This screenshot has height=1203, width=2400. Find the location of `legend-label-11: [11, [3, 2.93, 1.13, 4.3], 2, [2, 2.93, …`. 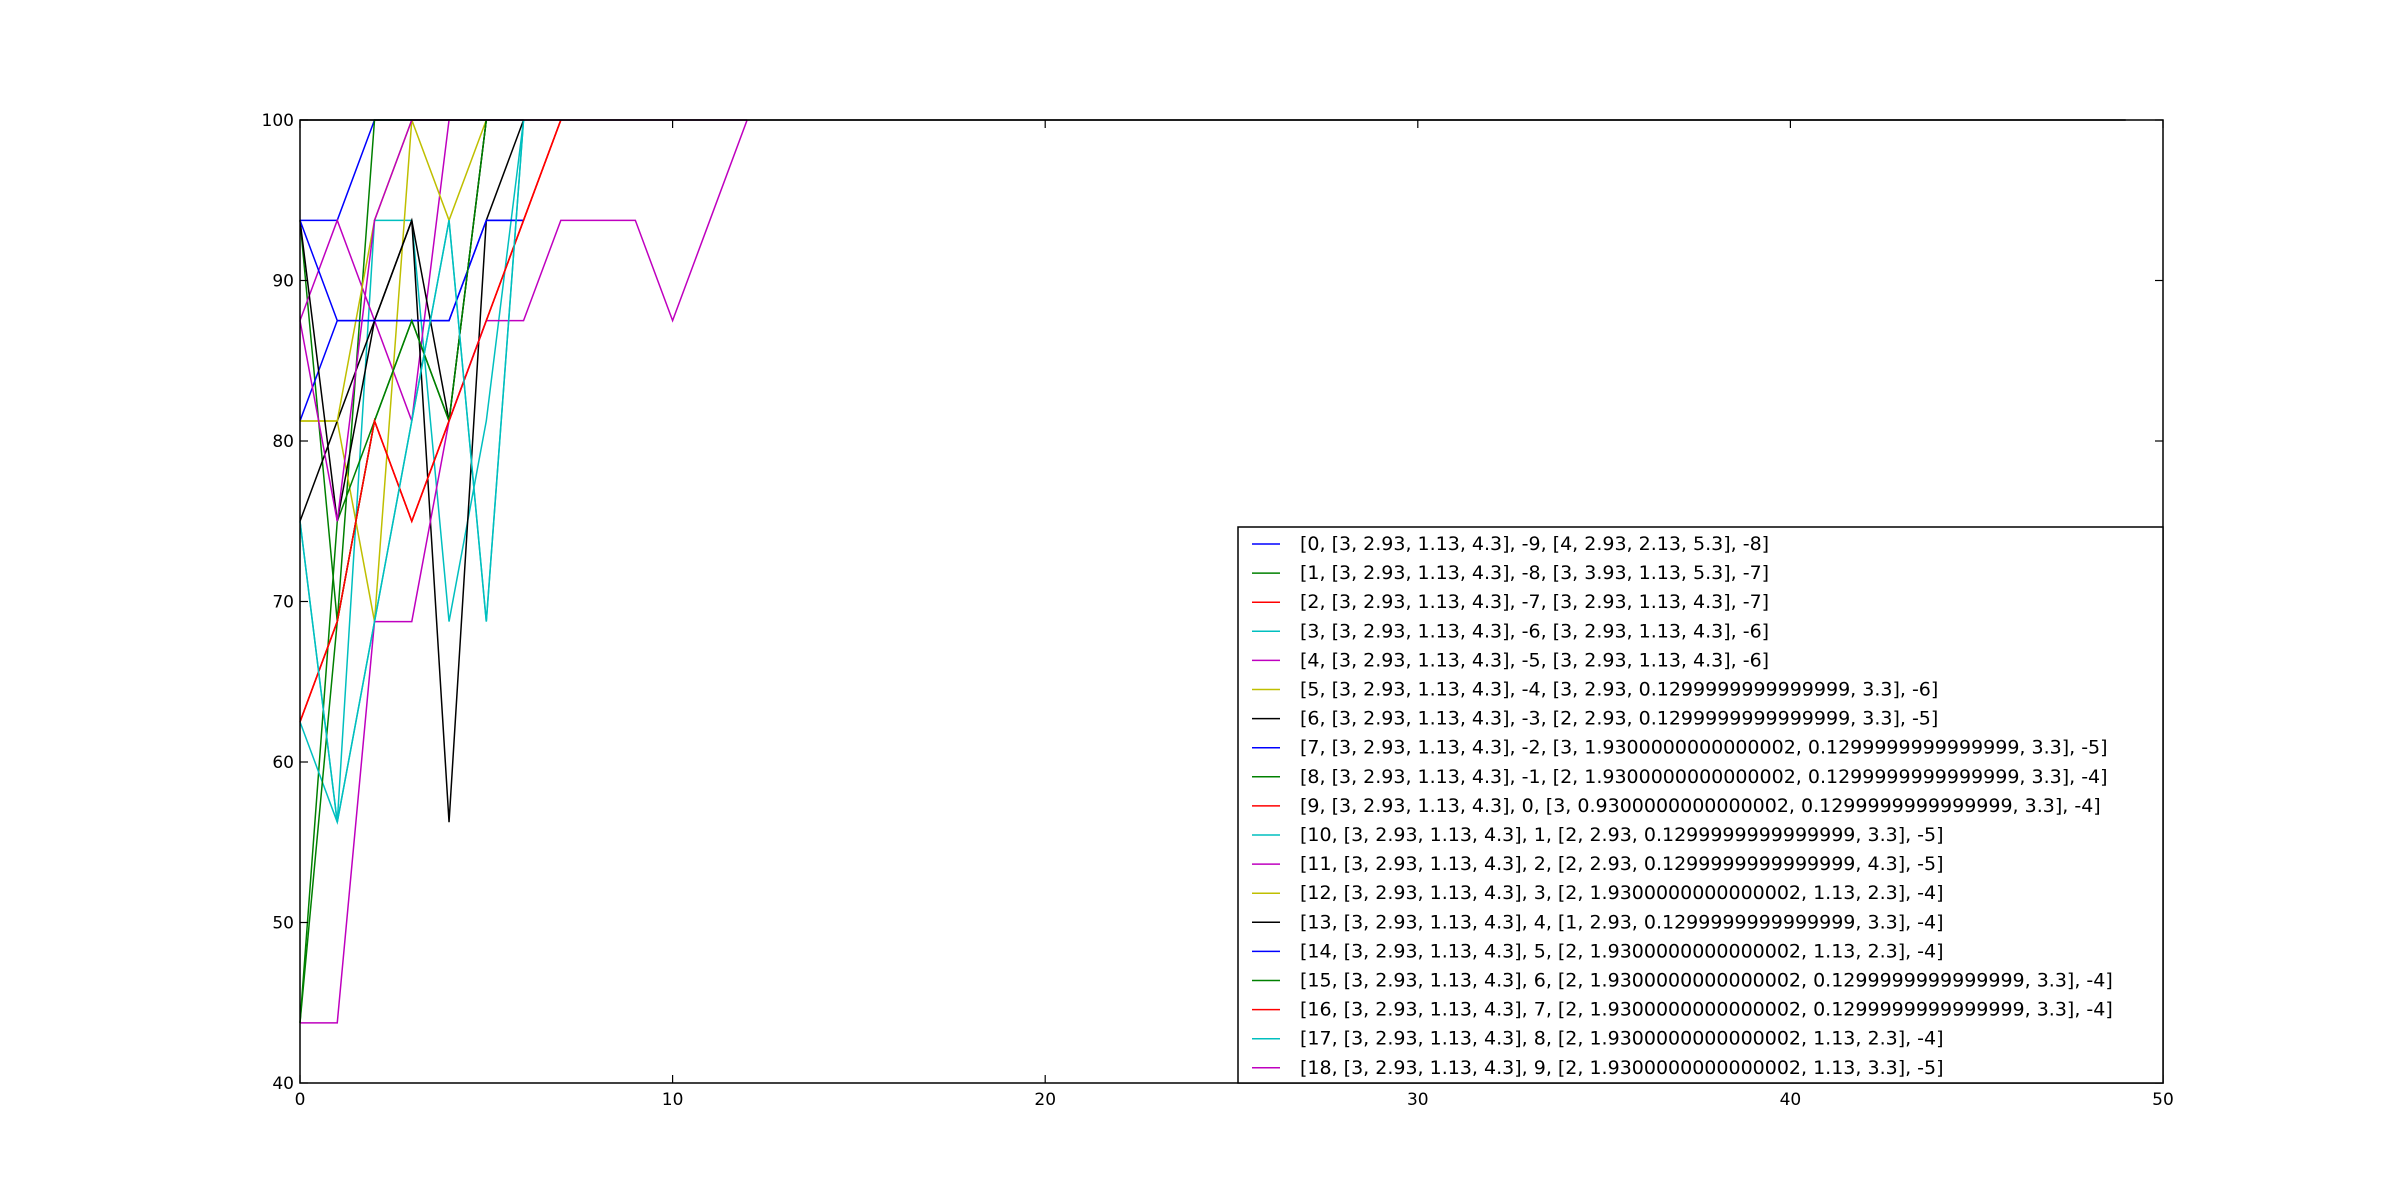

legend-label-11: [11, [3, 2.93, 1.13, 4.3], 2, [2, 2.93, … is located at coordinates (1622, 864).